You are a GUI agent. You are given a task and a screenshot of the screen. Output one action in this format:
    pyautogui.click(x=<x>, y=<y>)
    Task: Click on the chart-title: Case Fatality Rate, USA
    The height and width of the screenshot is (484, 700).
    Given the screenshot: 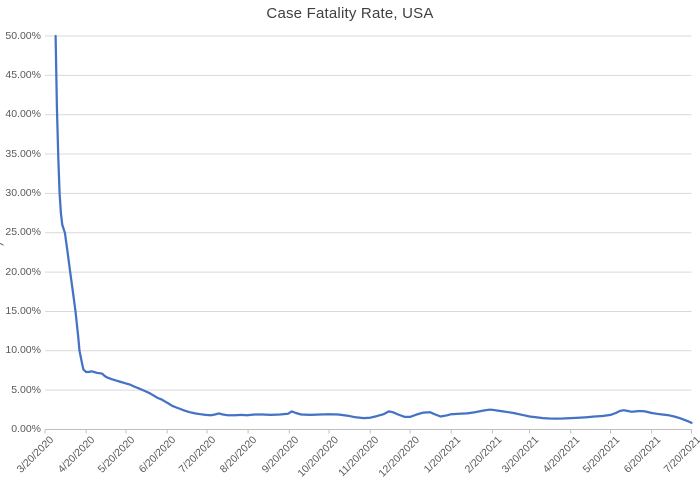 What is the action you would take?
    pyautogui.click(x=350, y=13)
    